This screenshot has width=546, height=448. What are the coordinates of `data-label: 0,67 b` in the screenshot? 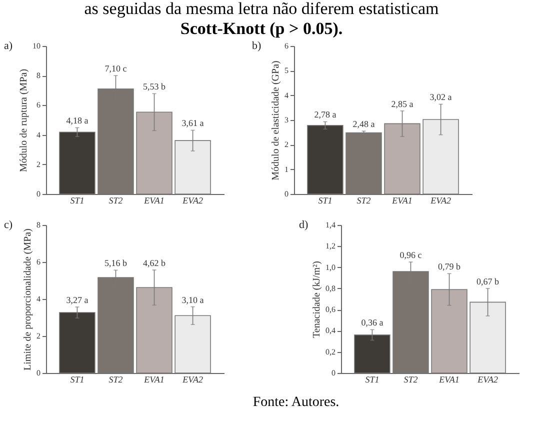 It's located at (488, 281).